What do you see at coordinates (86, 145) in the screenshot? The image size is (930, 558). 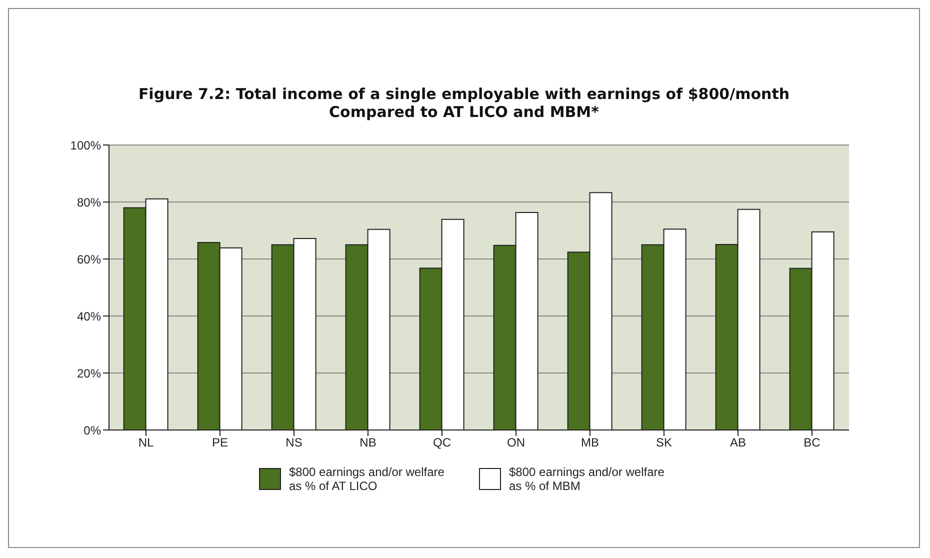 I see `y-tick-label: 100%` at bounding box center [86, 145].